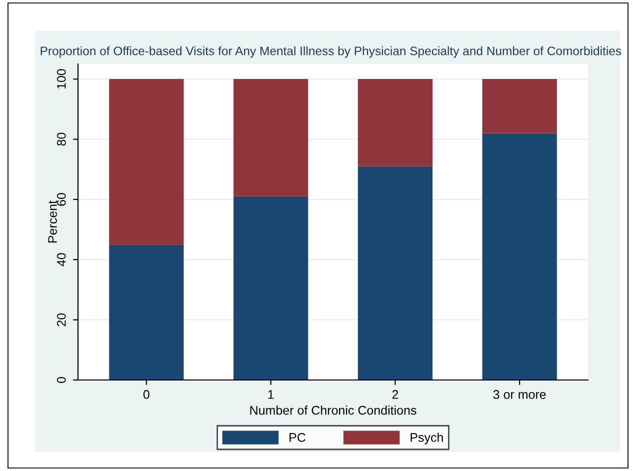 This screenshot has height=471, width=633. What do you see at coordinates (61, 259) in the screenshot?
I see `y-tick-label: 40` at bounding box center [61, 259].